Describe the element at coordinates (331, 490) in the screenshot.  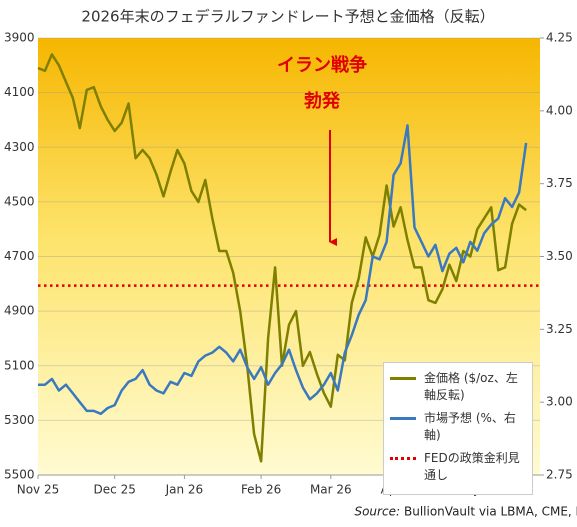
I see `x-tick-label: Mar 26` at that location.